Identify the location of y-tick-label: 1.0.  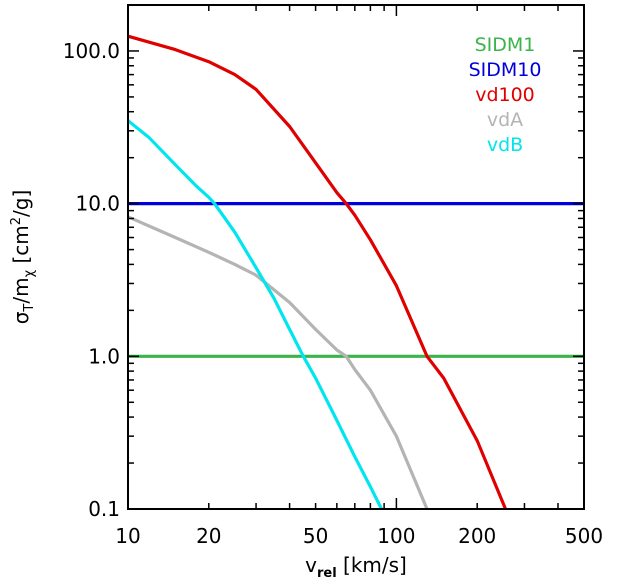
(104, 356).